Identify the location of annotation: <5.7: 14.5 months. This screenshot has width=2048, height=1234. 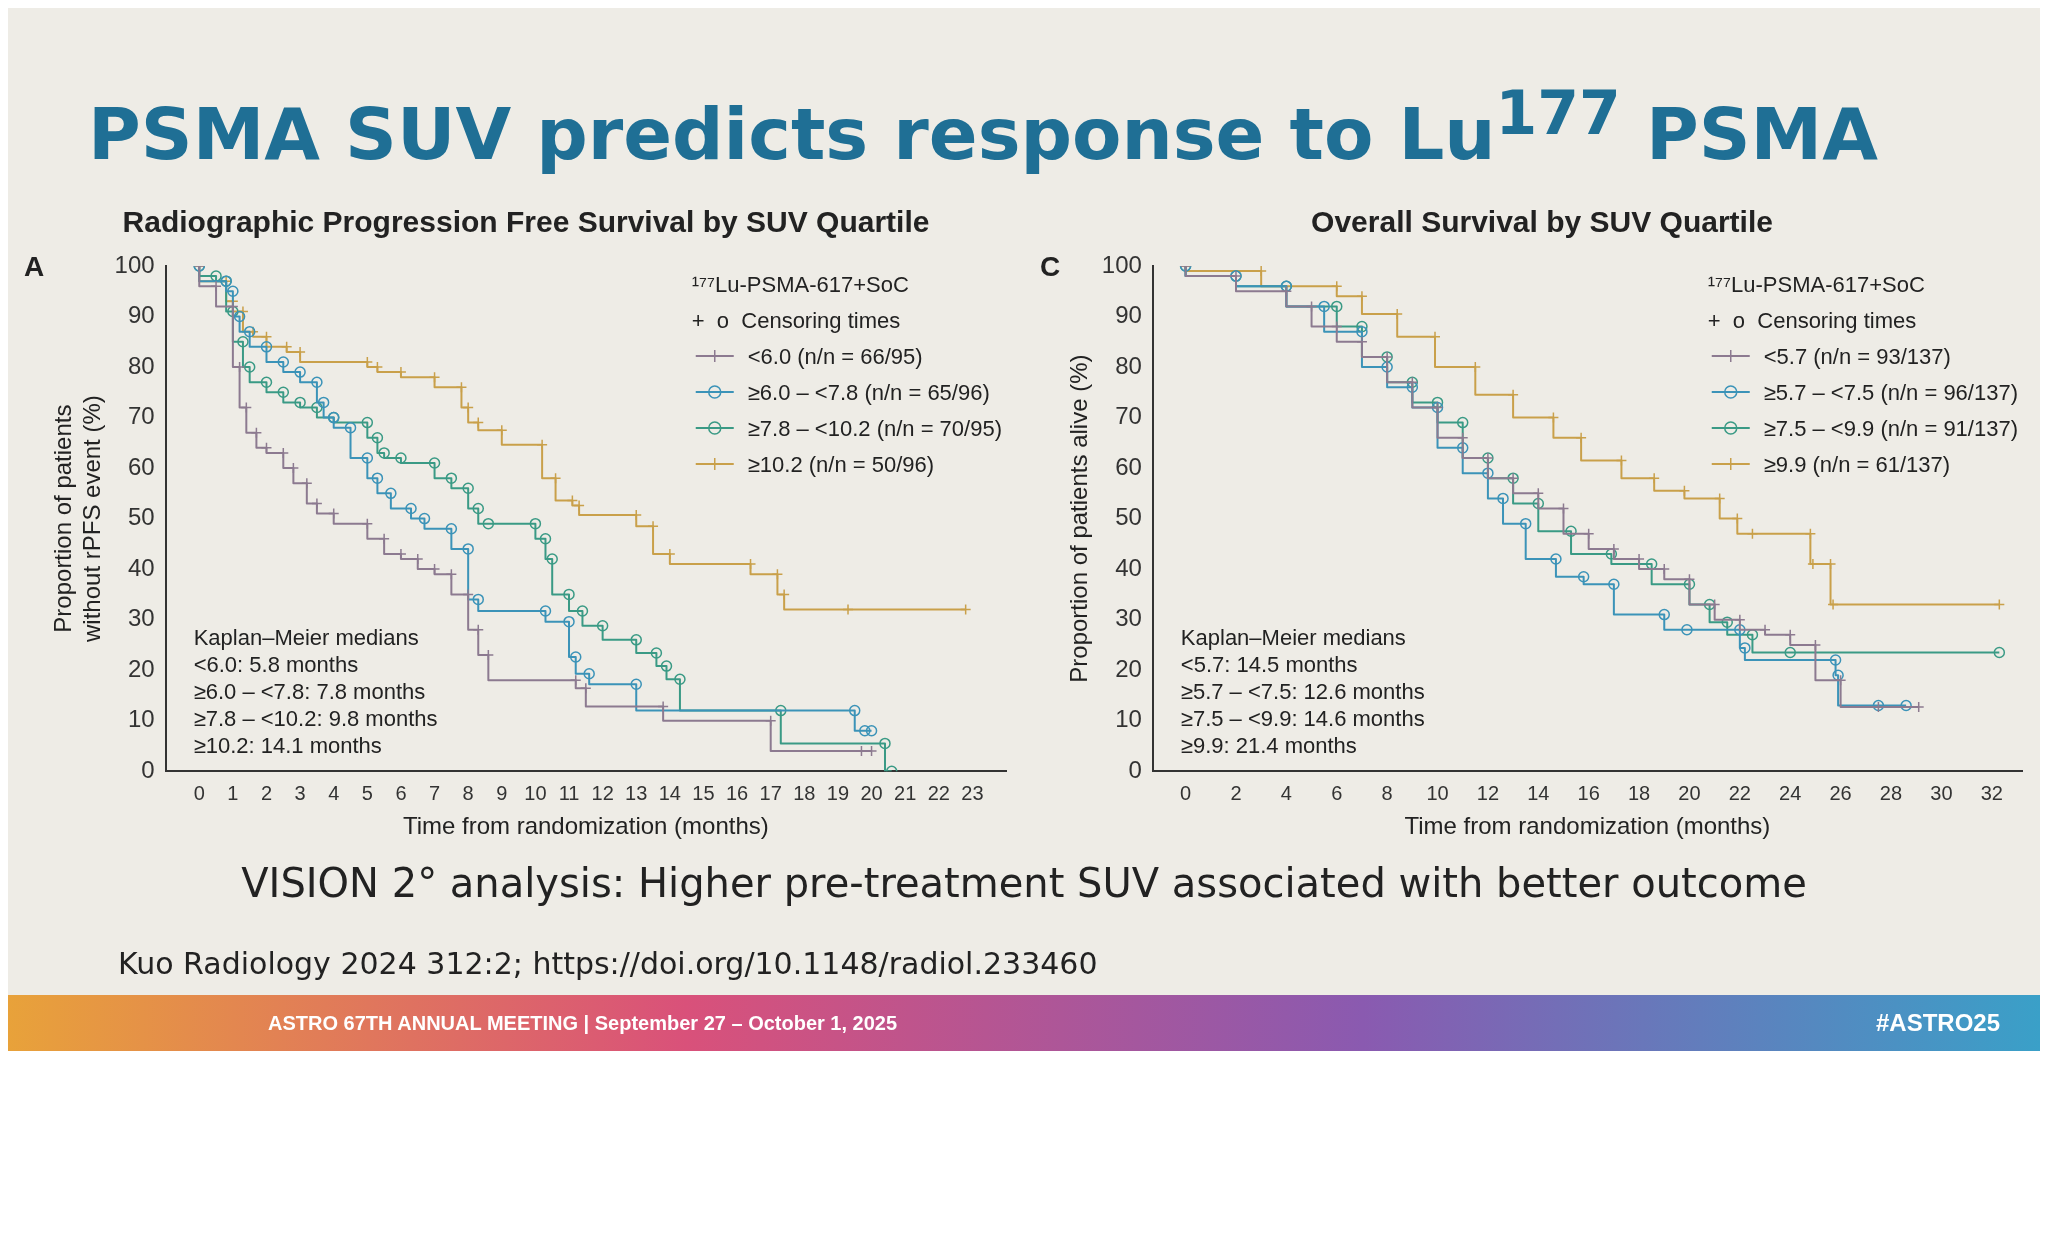
(1269, 665).